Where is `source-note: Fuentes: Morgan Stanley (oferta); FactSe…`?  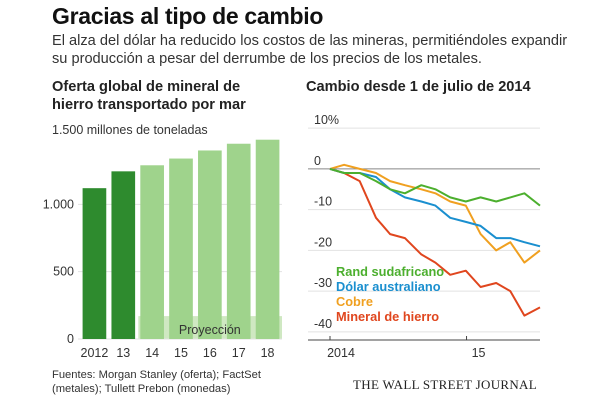 source-note: Fuentes: Morgan Stanley (oferta); FactSe… is located at coordinates (156, 382).